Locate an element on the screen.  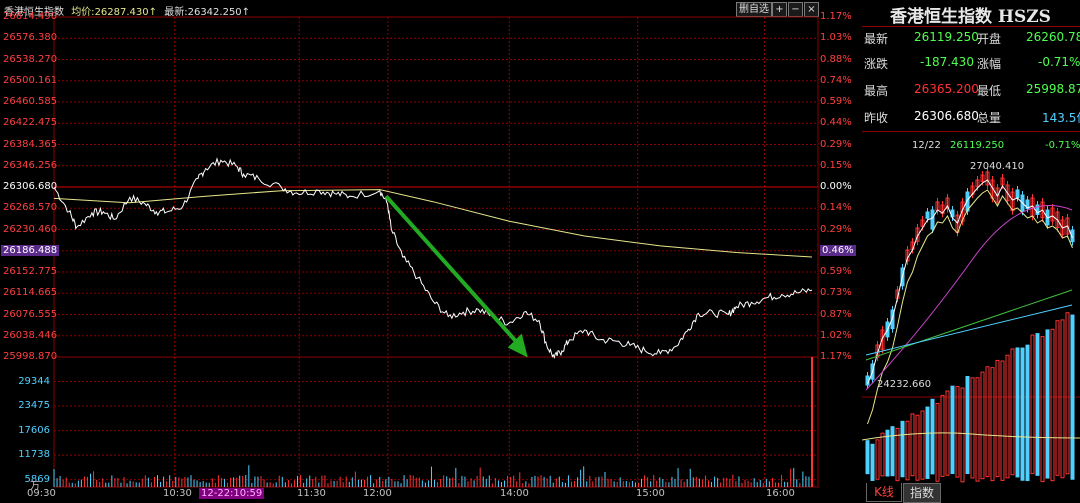
value-open: 26260.780 is located at coordinates (1053, 37).